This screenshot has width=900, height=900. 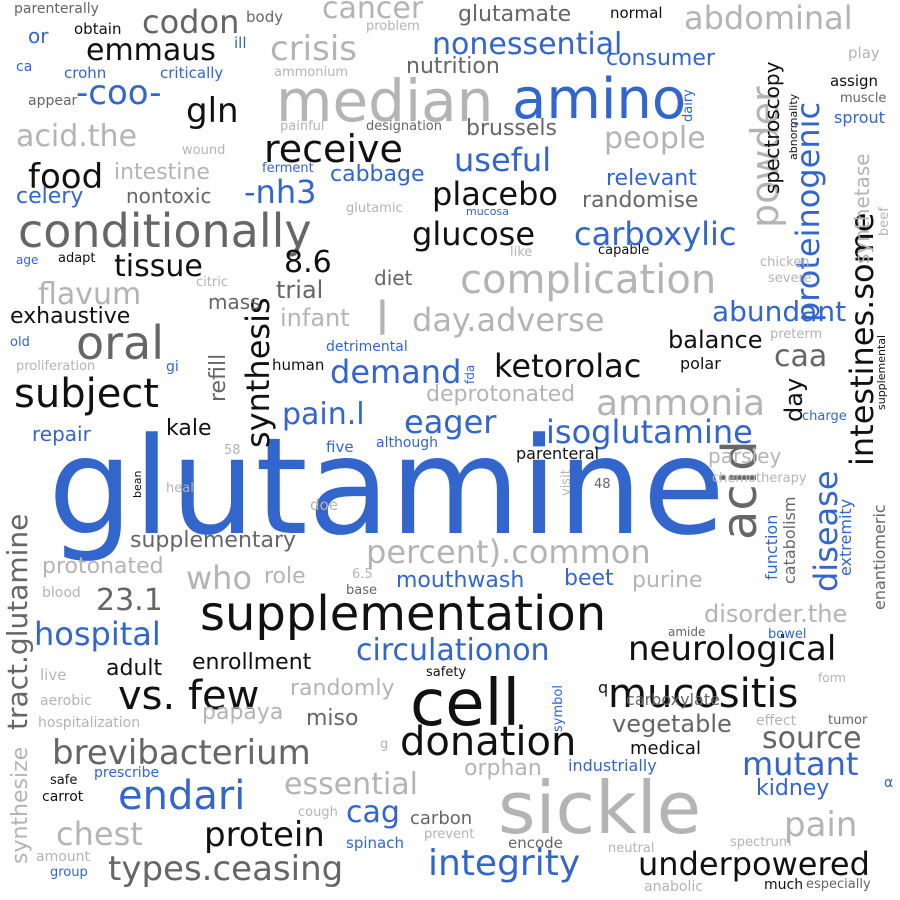 I want to click on word-cabbage: cabbage, so click(x=377, y=174).